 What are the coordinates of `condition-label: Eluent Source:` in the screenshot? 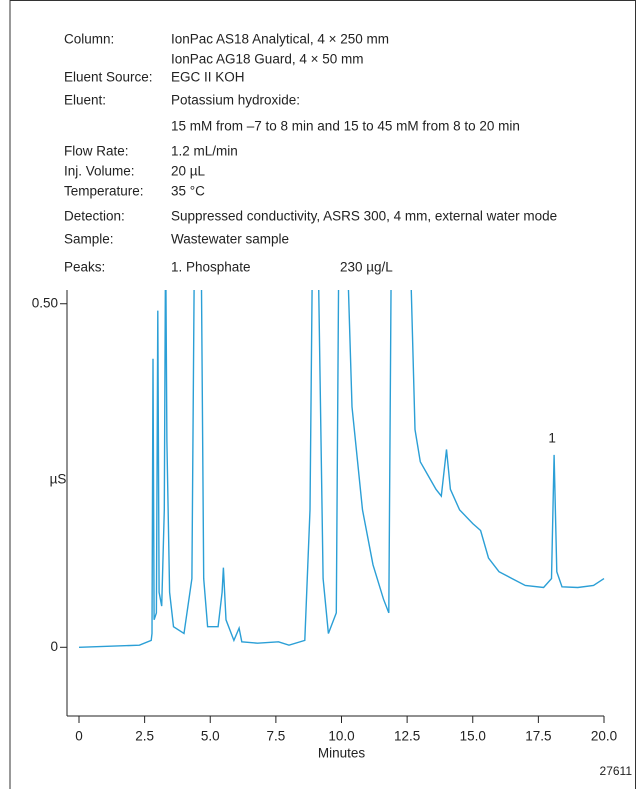 It's located at (108, 77).